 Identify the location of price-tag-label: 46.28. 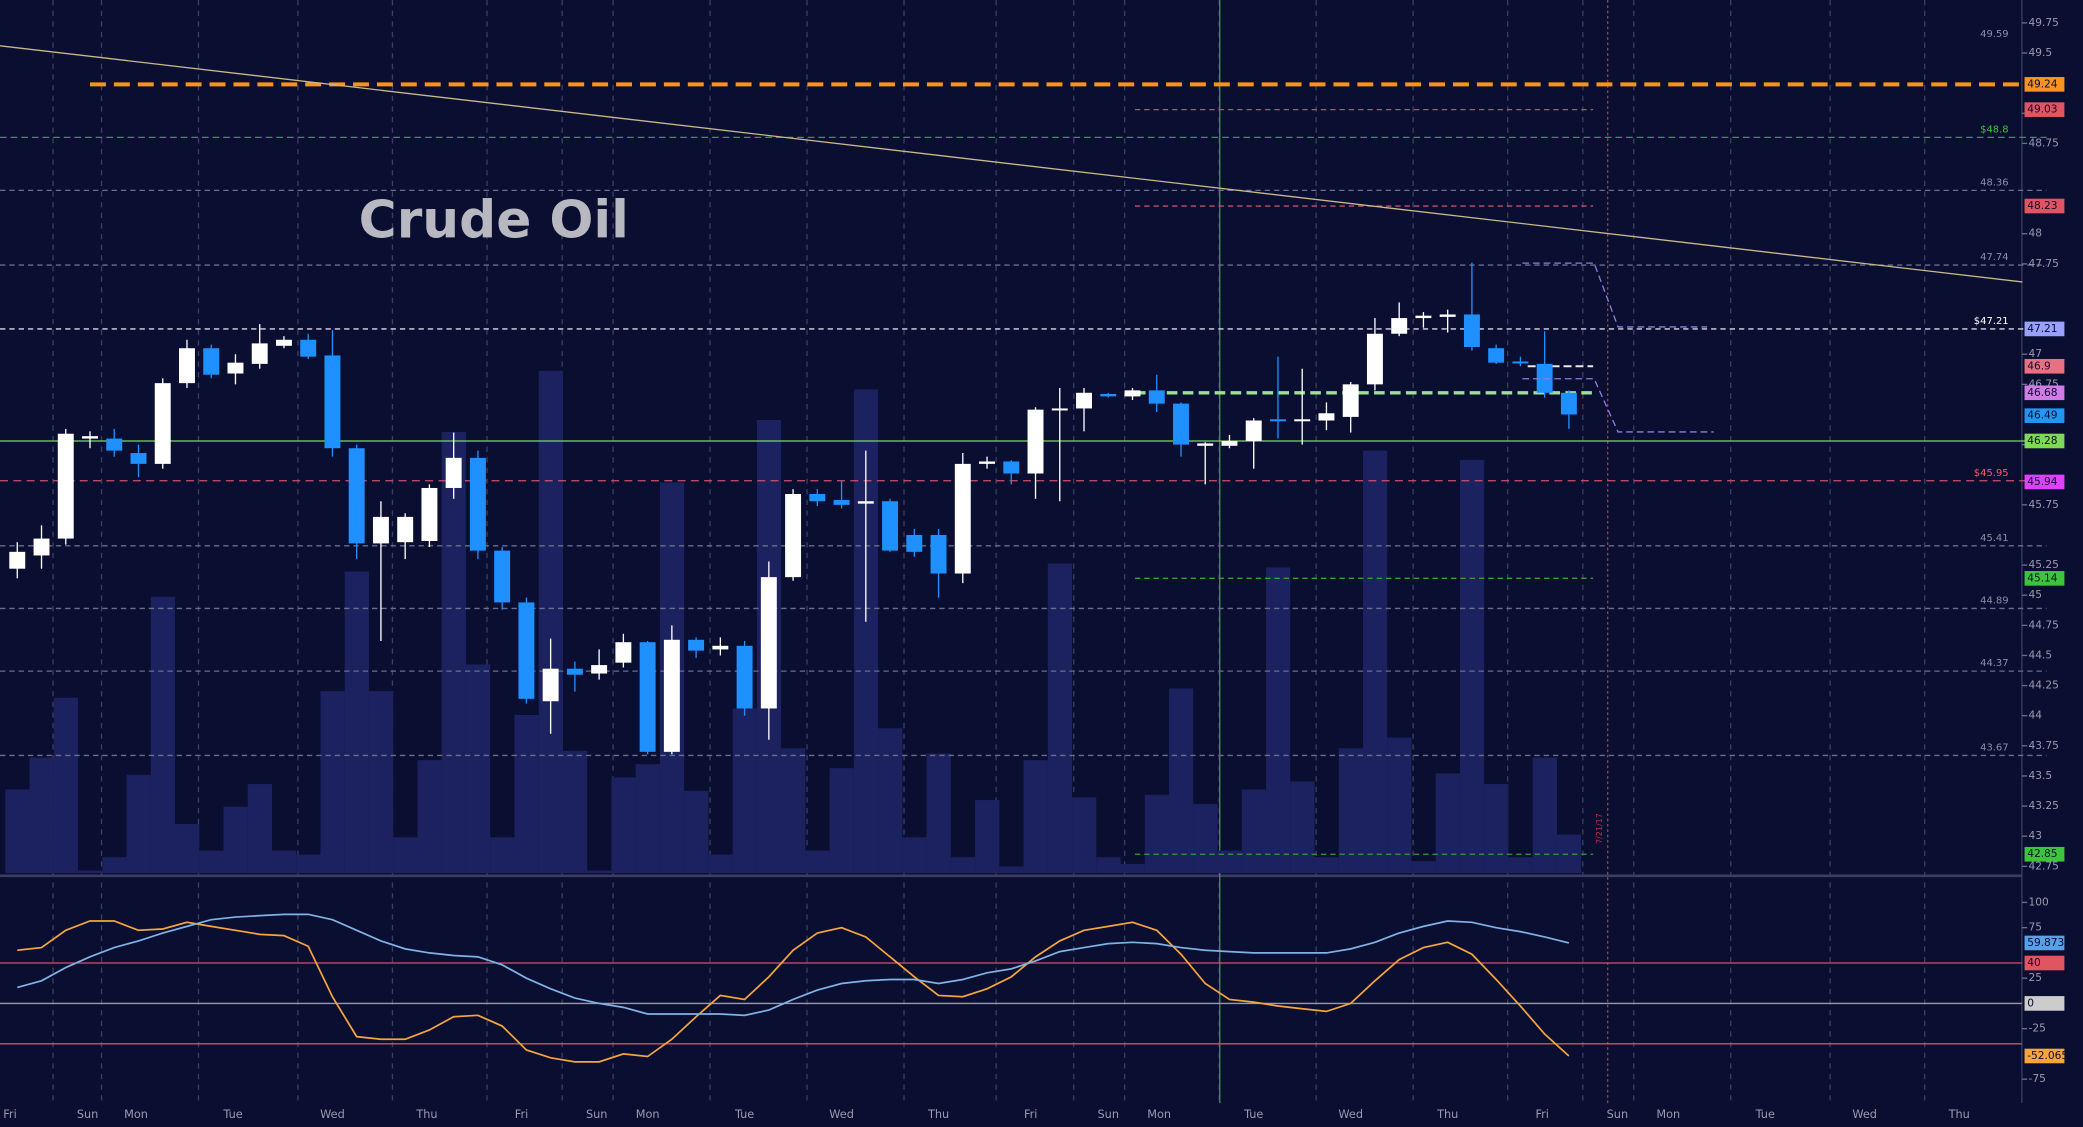
(2042, 440).